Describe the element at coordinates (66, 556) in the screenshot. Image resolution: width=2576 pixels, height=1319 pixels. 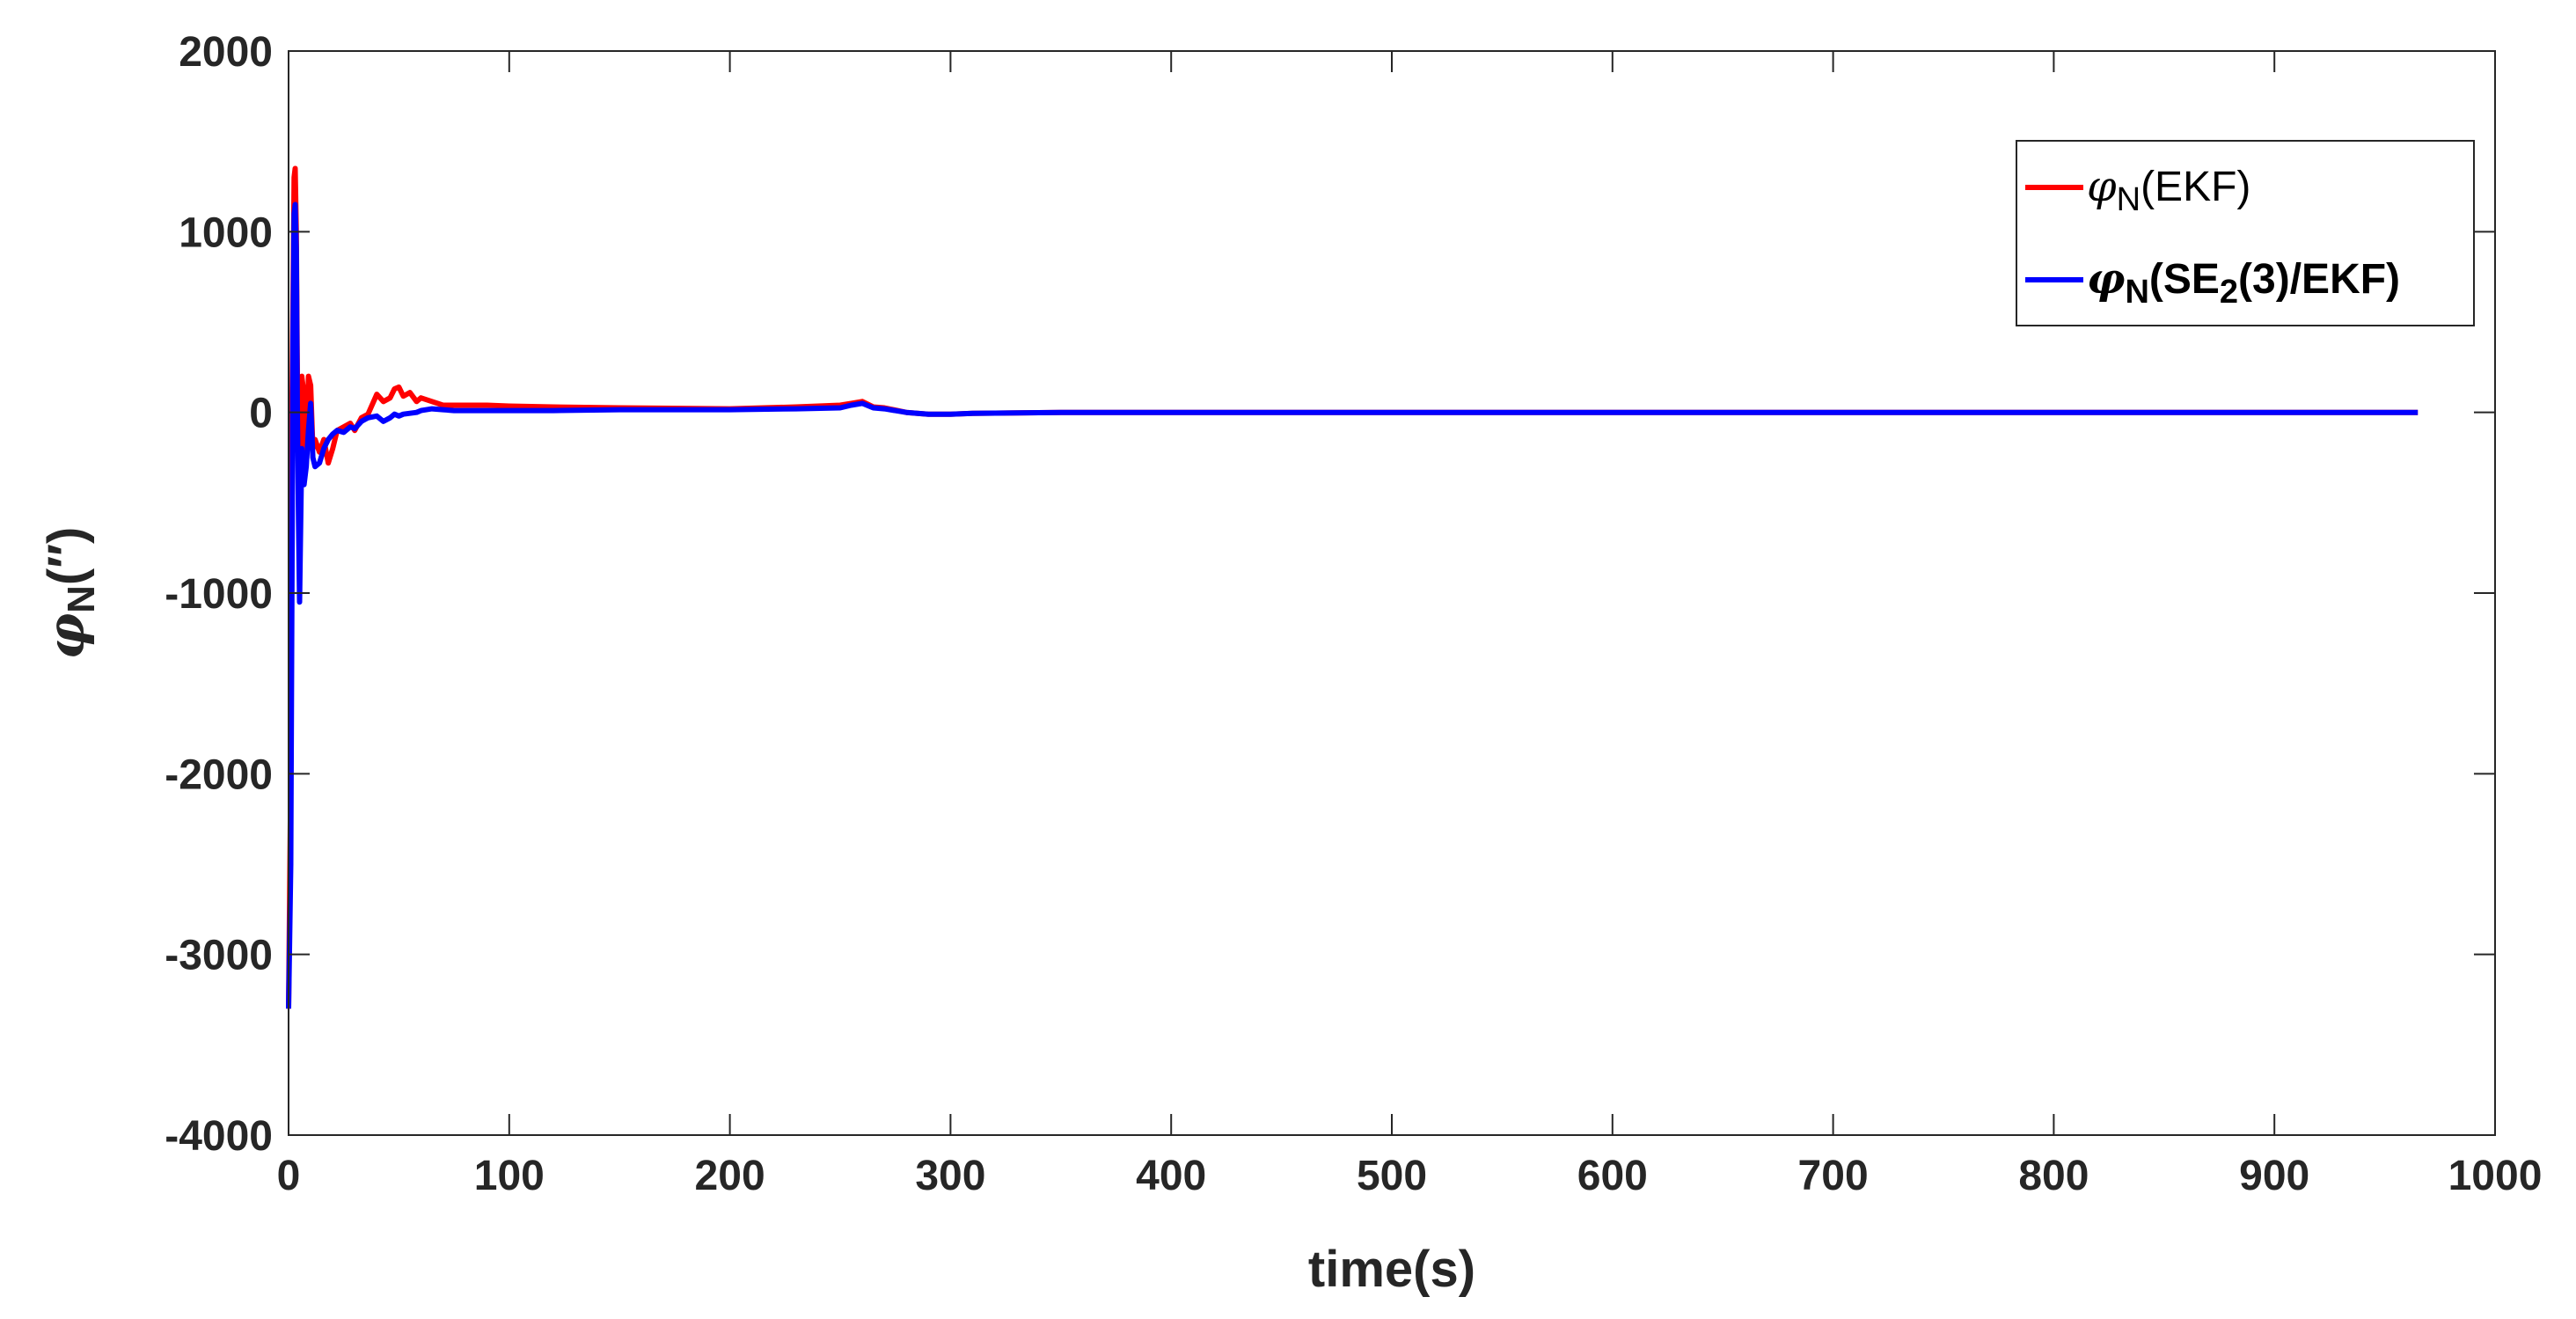
I see `y-axis-label-unit: (′′)` at that location.